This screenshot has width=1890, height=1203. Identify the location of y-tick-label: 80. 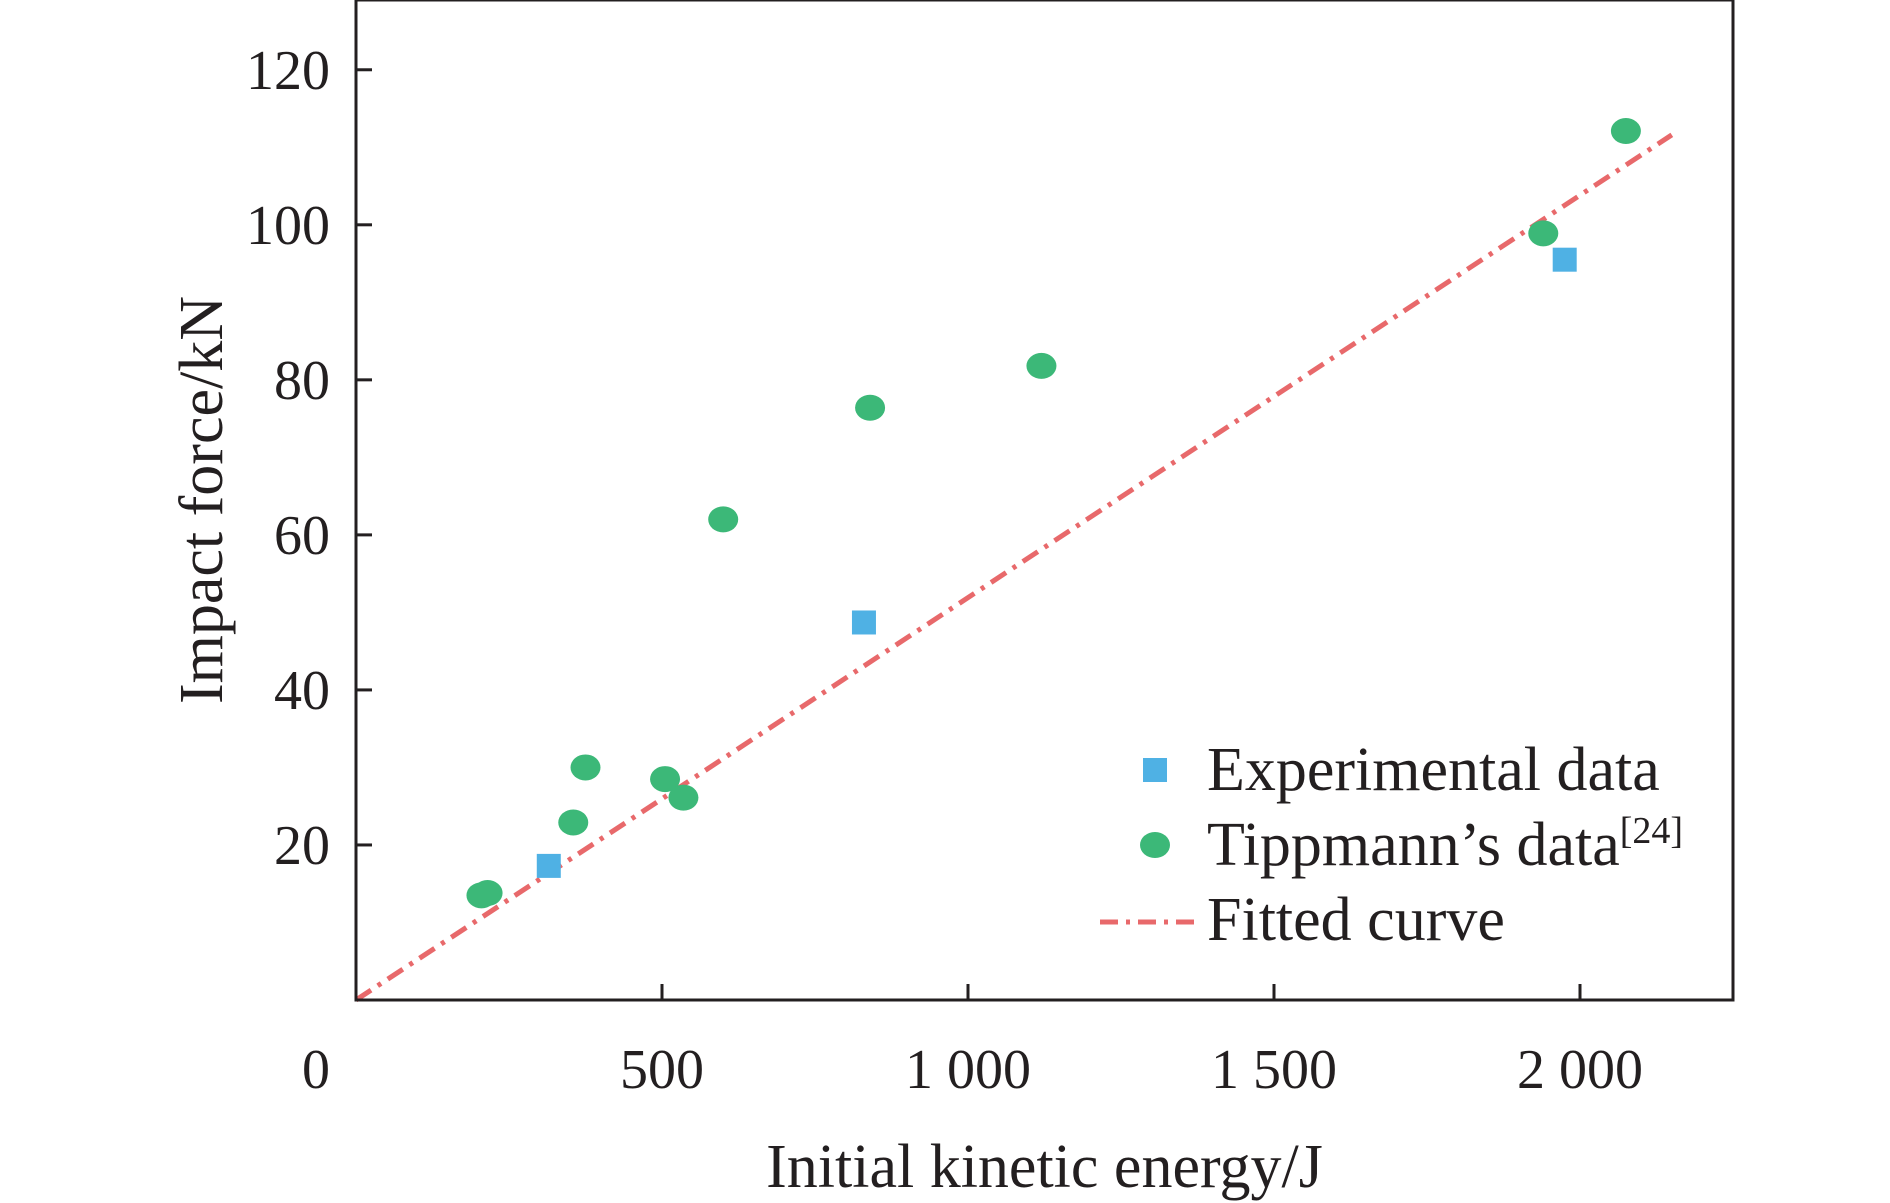
(302, 381).